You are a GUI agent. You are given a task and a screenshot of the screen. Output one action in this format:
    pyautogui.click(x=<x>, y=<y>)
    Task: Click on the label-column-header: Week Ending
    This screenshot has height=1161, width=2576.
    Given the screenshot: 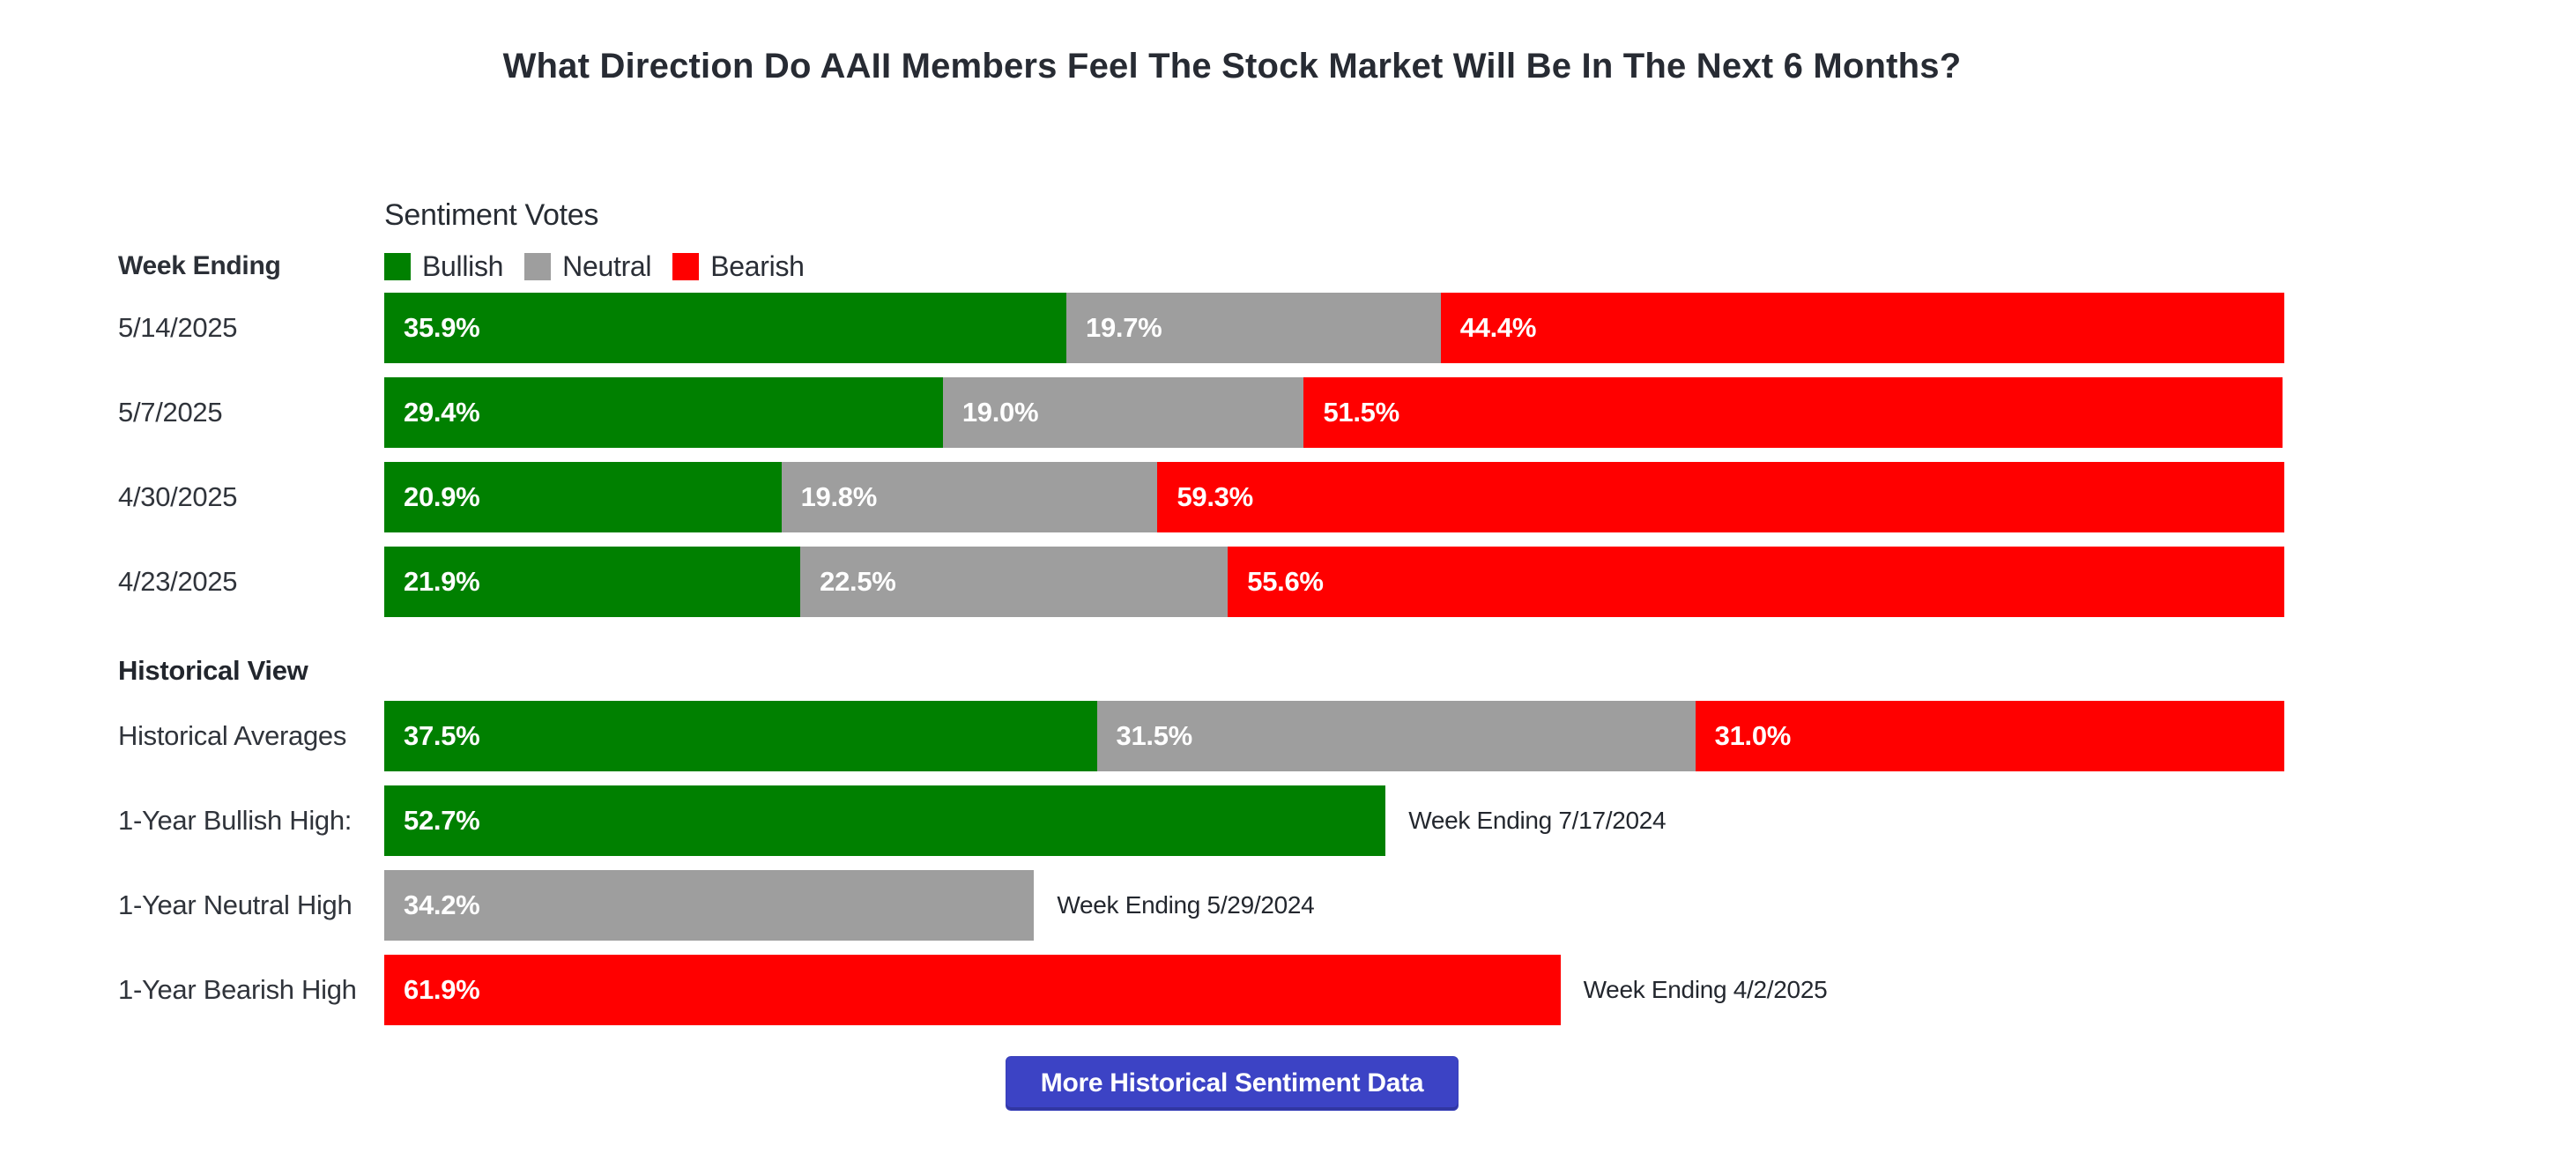 What is the action you would take?
    pyautogui.click(x=251, y=245)
    